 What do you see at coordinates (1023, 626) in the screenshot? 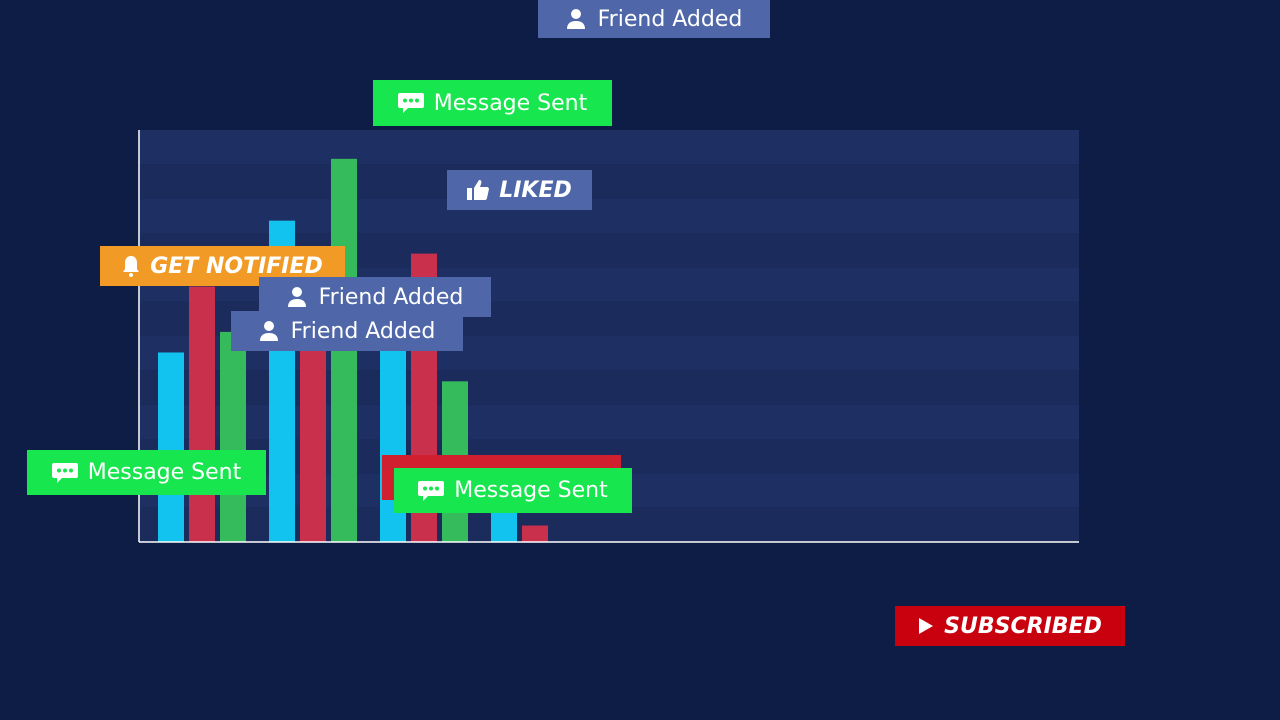
I see `badge-text: SUBSCRIBED` at bounding box center [1023, 626].